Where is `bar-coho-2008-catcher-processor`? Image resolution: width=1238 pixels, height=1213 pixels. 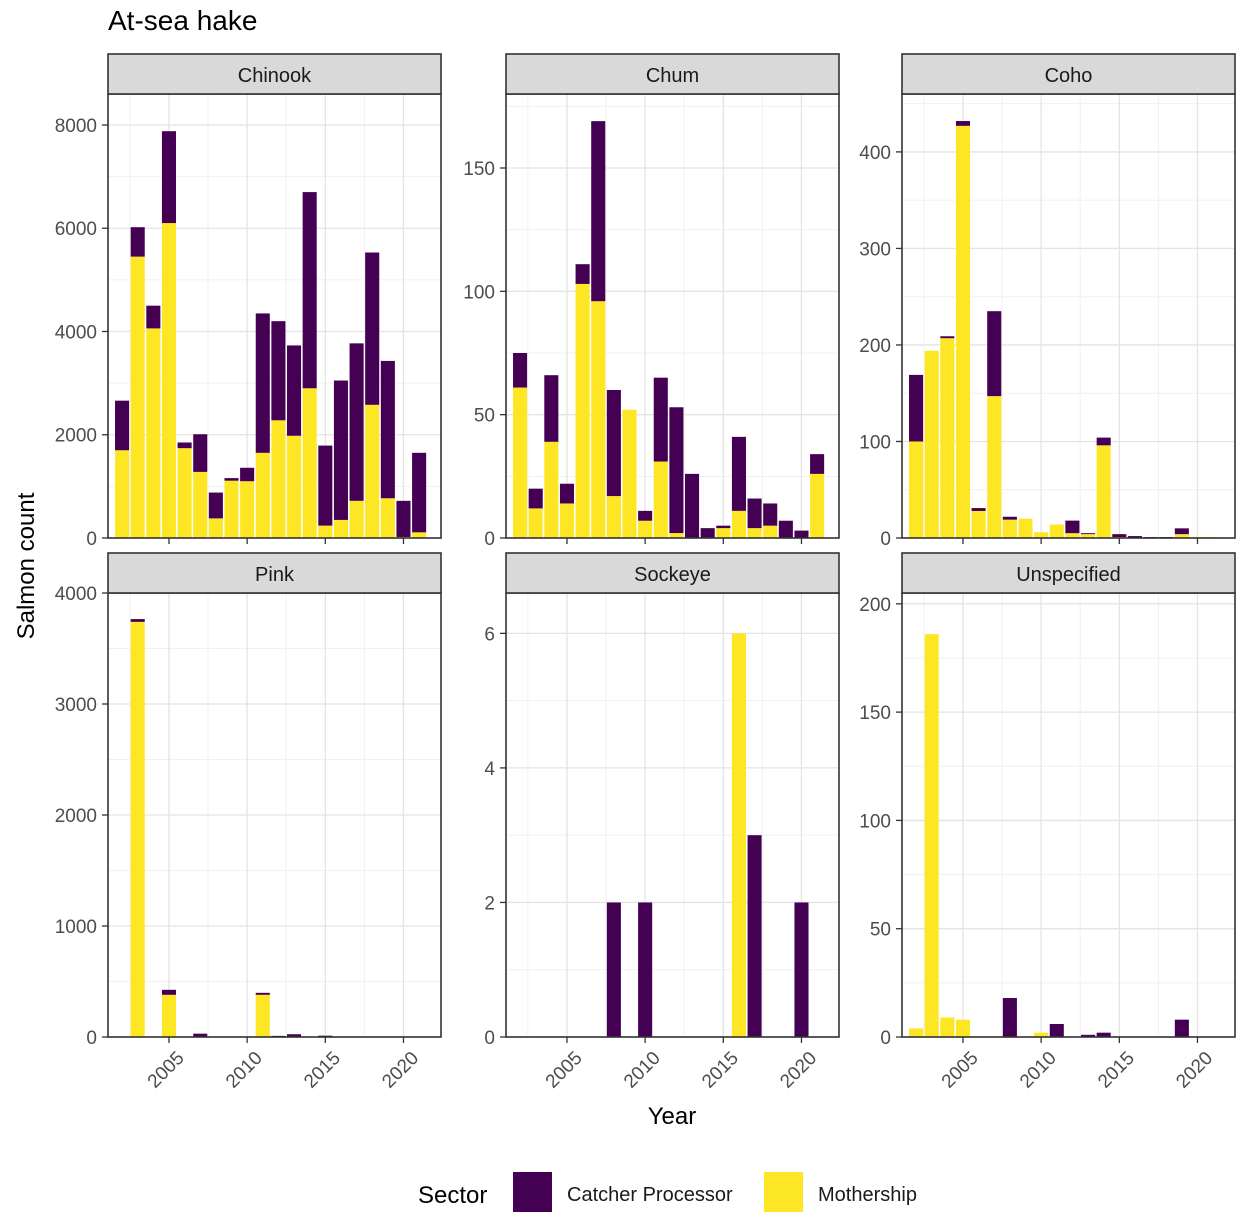 bar-coho-2008-catcher-processor is located at coordinates (1009, 518).